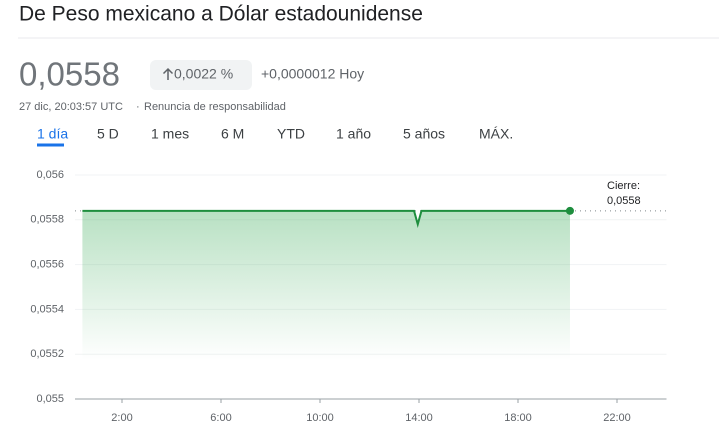  I want to click on change-chip, so click(201, 75).